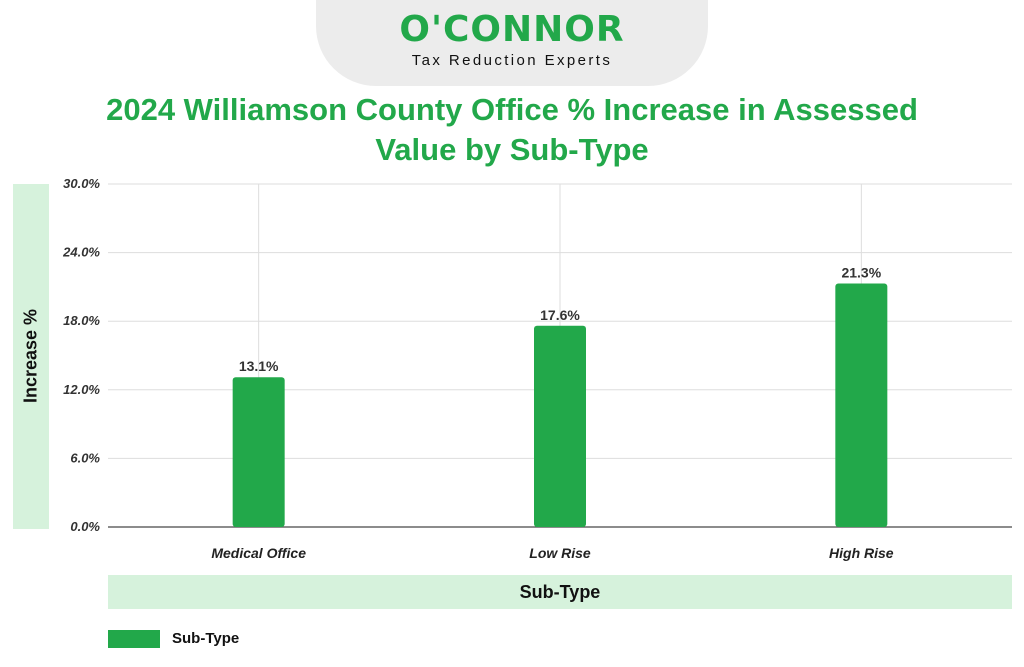 This screenshot has width=1024, height=667. I want to click on y-tick-label: 0.0%, so click(85, 526).